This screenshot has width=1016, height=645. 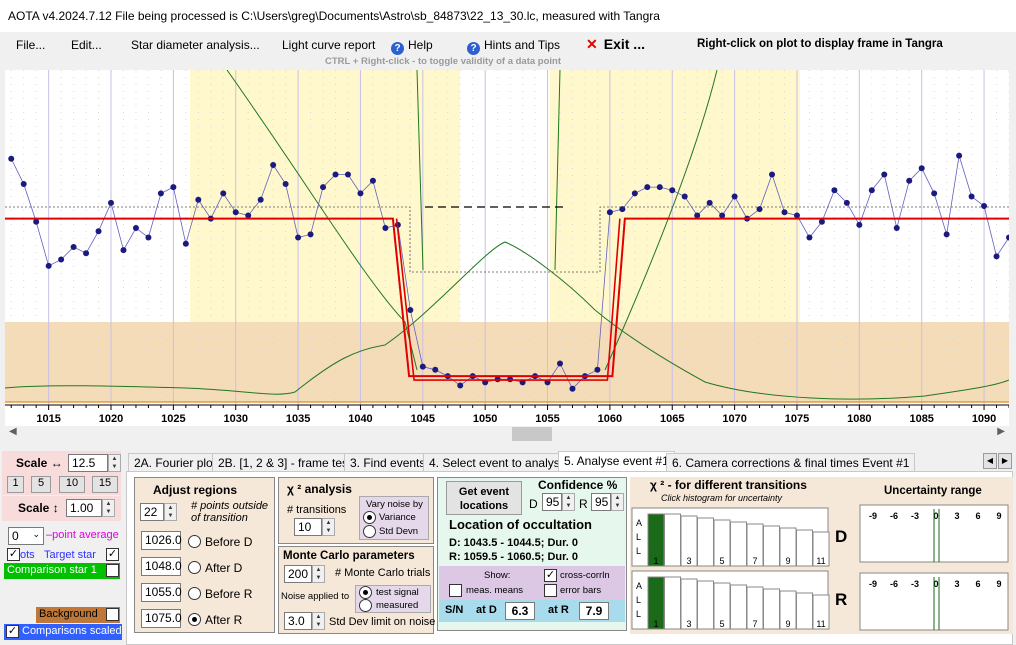 I want to click on error-bars-checkbox, so click(x=550, y=590).